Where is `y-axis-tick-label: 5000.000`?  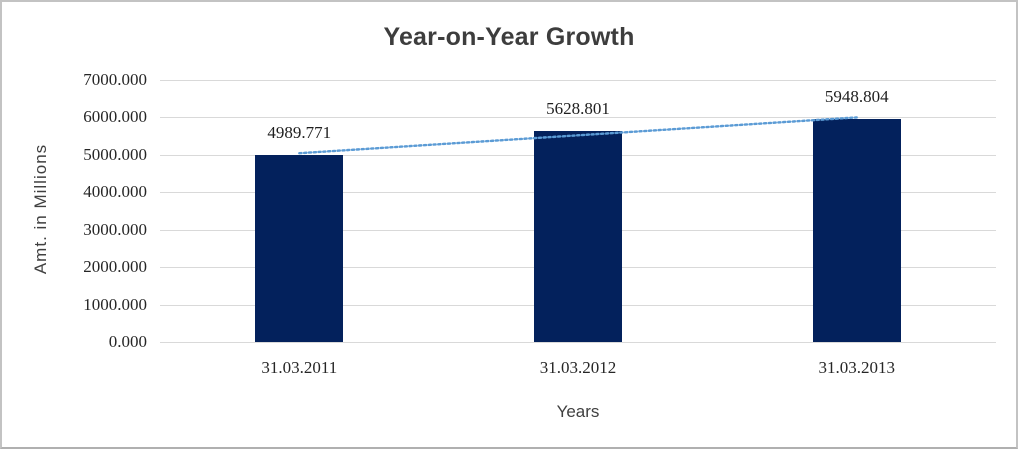
y-axis-tick-label: 5000.000 is located at coordinates (115, 154).